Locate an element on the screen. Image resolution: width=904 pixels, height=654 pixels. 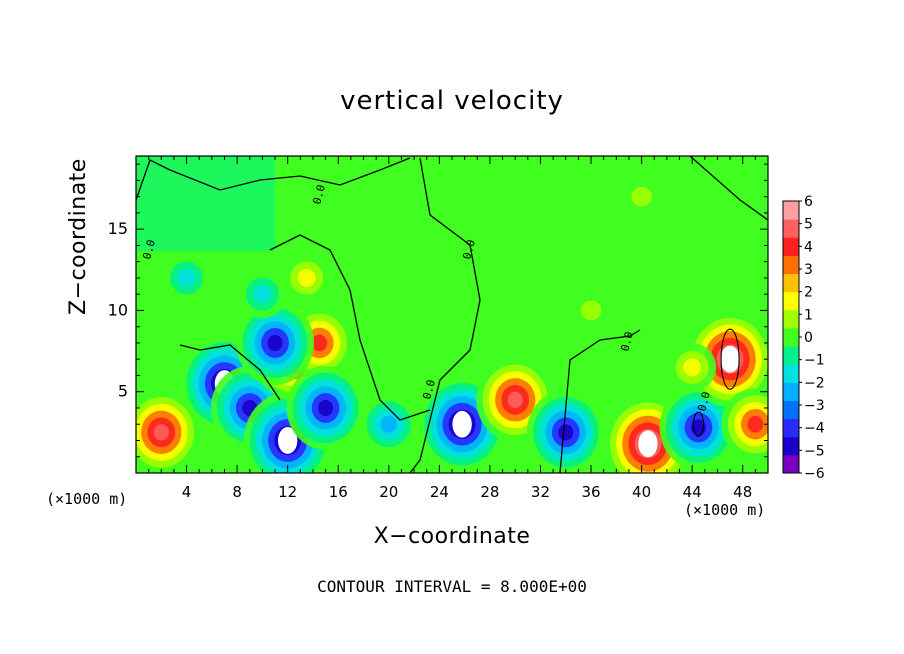
x-tick-label: 16 is located at coordinates (338, 492).